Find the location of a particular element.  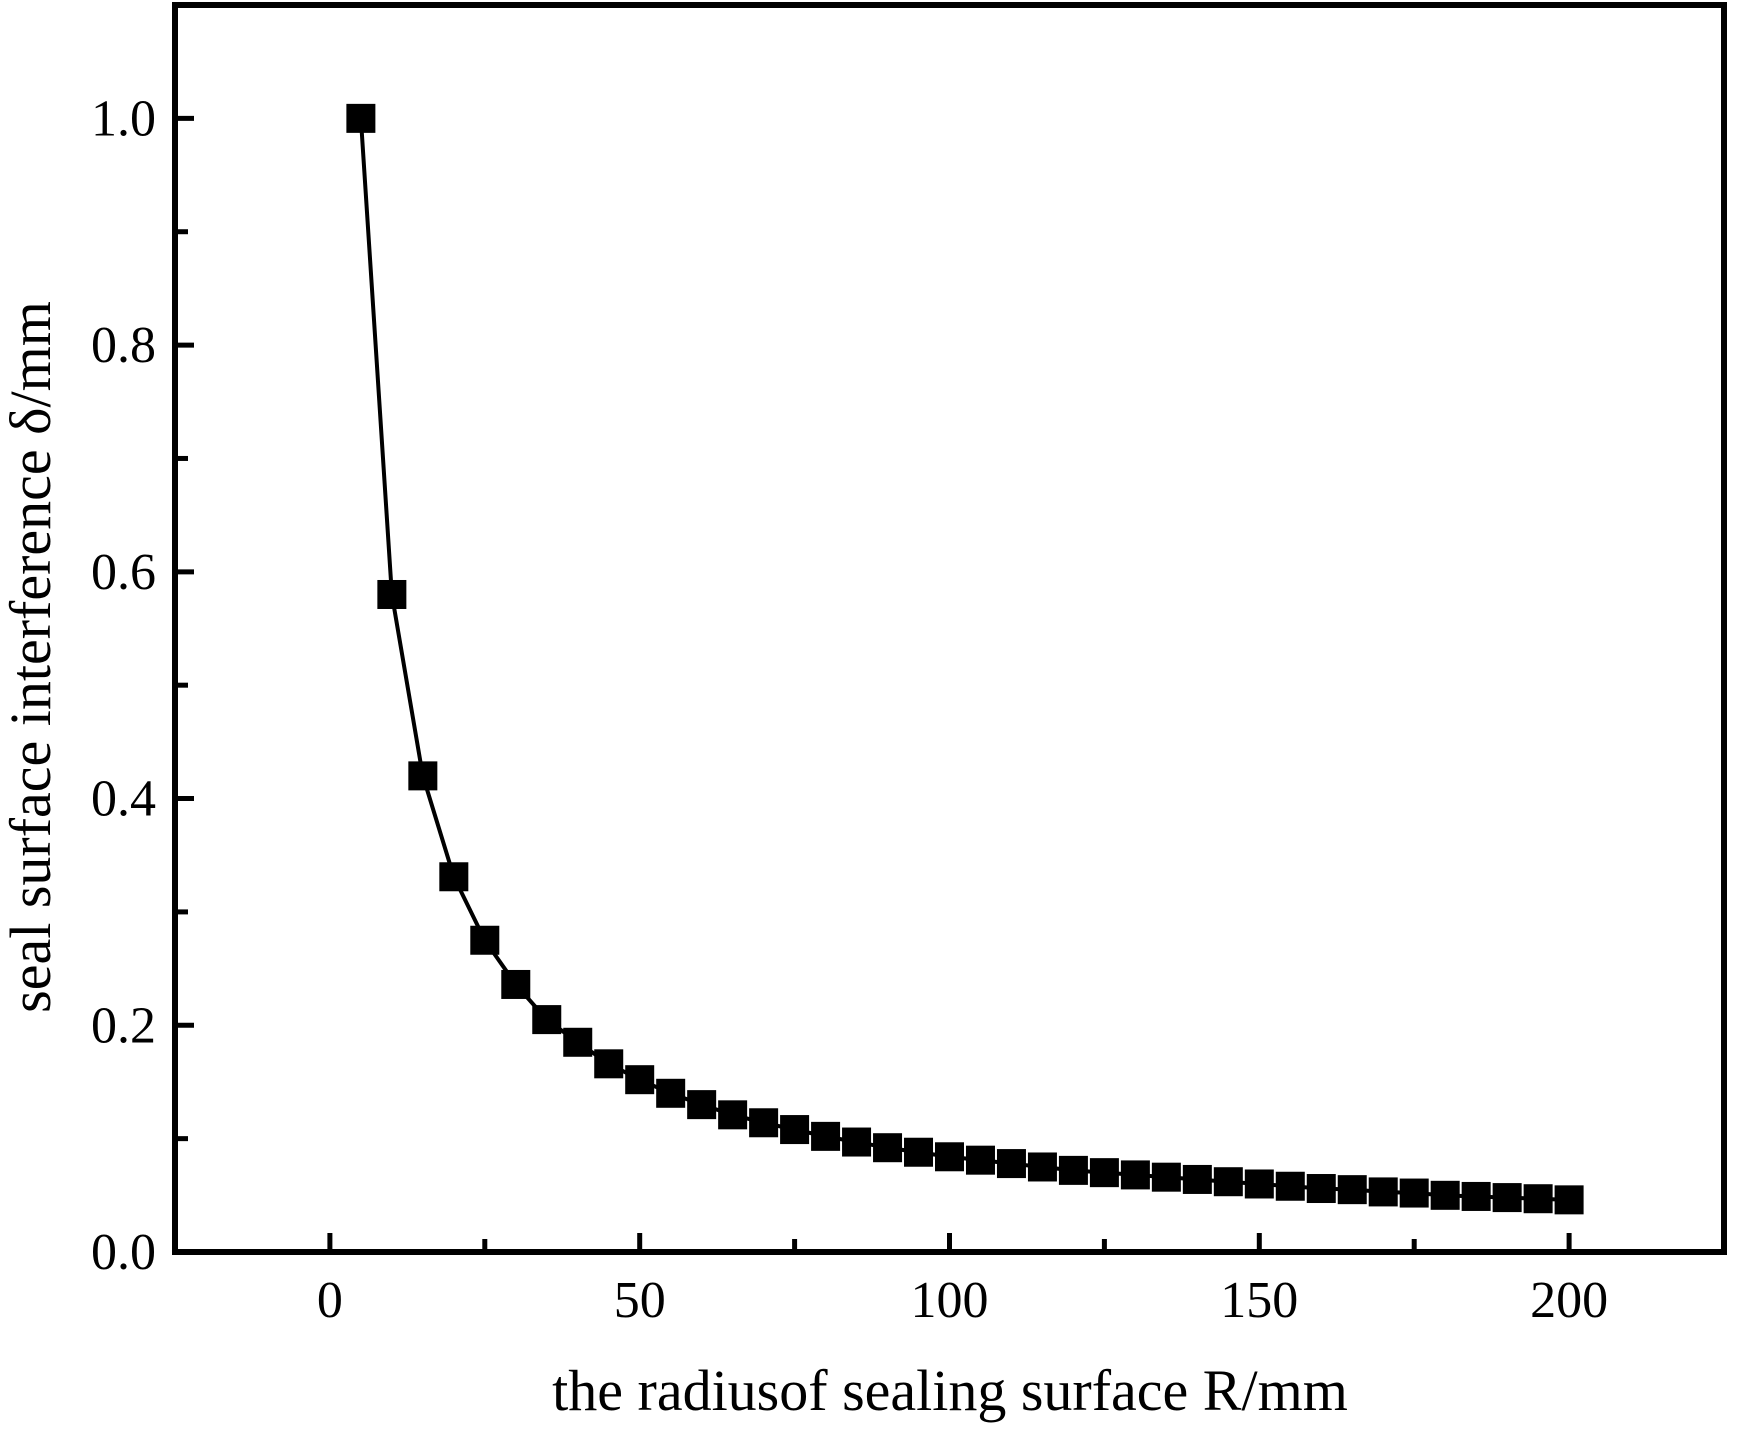

y-tick-label: 0.0 is located at coordinates (123, 1252).